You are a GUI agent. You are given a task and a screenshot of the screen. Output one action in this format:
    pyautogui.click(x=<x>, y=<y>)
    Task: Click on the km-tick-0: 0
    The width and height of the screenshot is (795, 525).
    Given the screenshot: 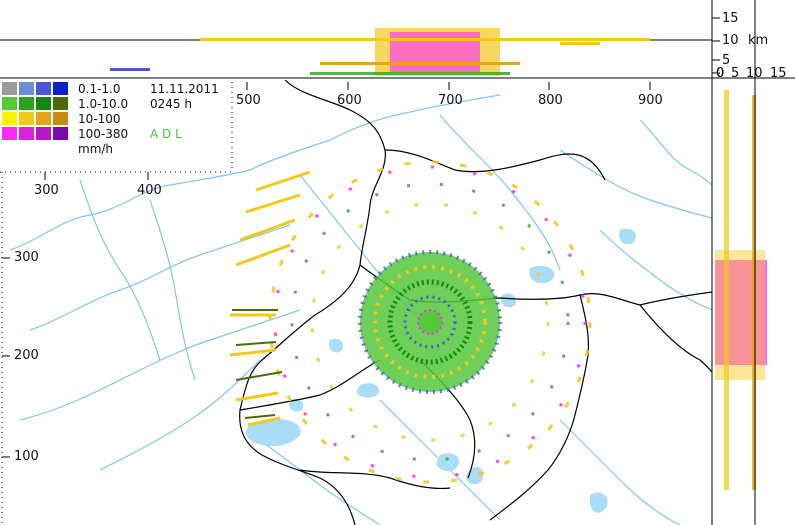 What is the action you would take?
    pyautogui.click(x=720, y=73)
    